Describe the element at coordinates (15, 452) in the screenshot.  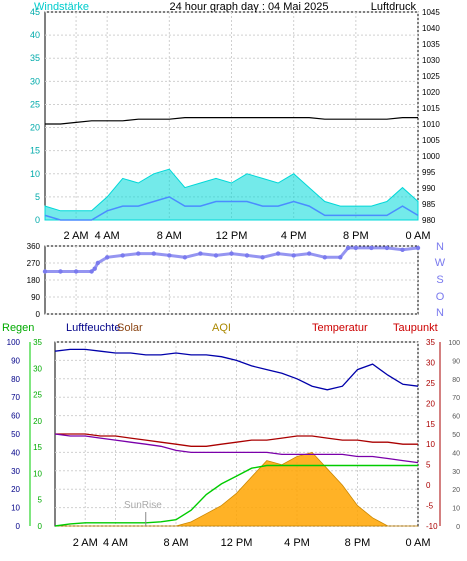
I see `humidity-y-tick: 40` at that location.